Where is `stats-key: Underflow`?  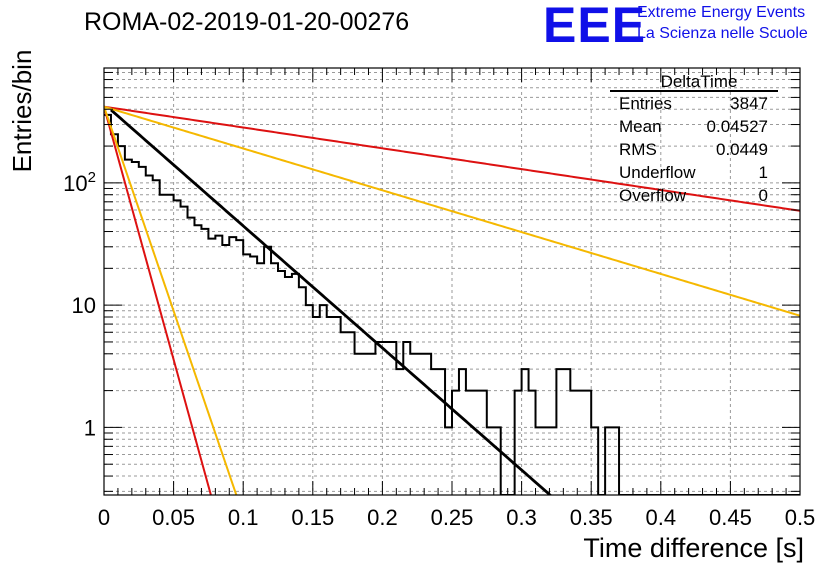
stats-key: Underflow is located at coordinates (657, 172).